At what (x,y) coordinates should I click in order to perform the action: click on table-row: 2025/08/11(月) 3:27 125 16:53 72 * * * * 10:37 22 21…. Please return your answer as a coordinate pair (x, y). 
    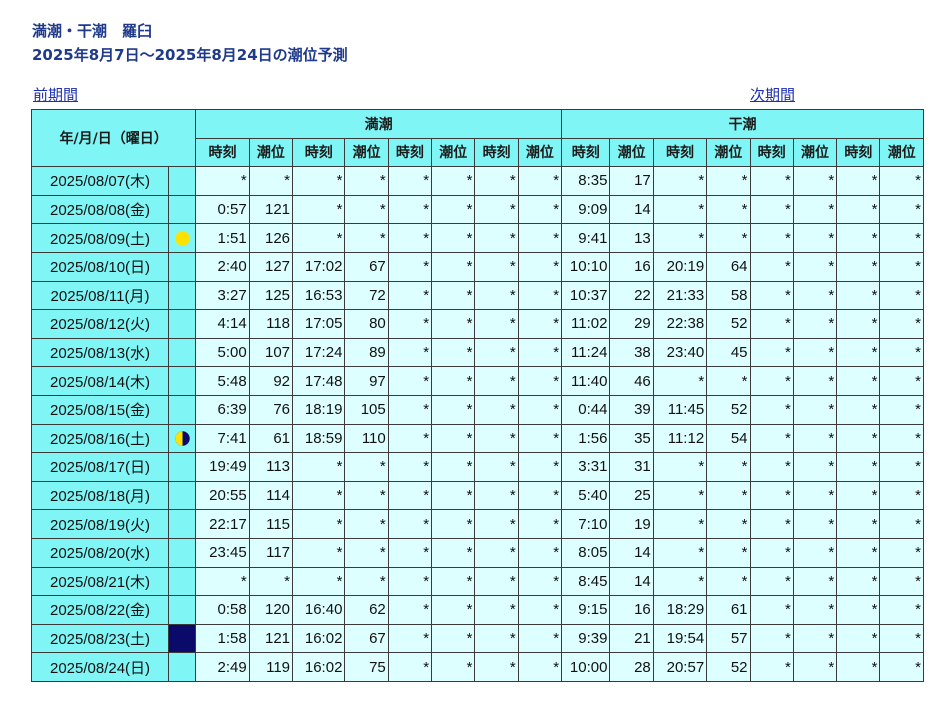
    Looking at the image, I should click on (477, 295).